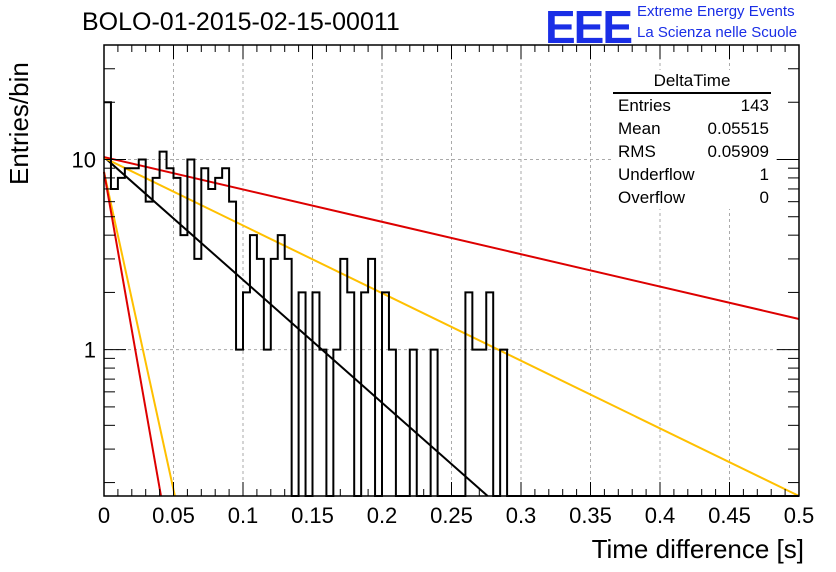 This screenshot has width=836, height=572. Describe the element at coordinates (764, 174) in the screenshot. I see `stats-value: 1` at that location.